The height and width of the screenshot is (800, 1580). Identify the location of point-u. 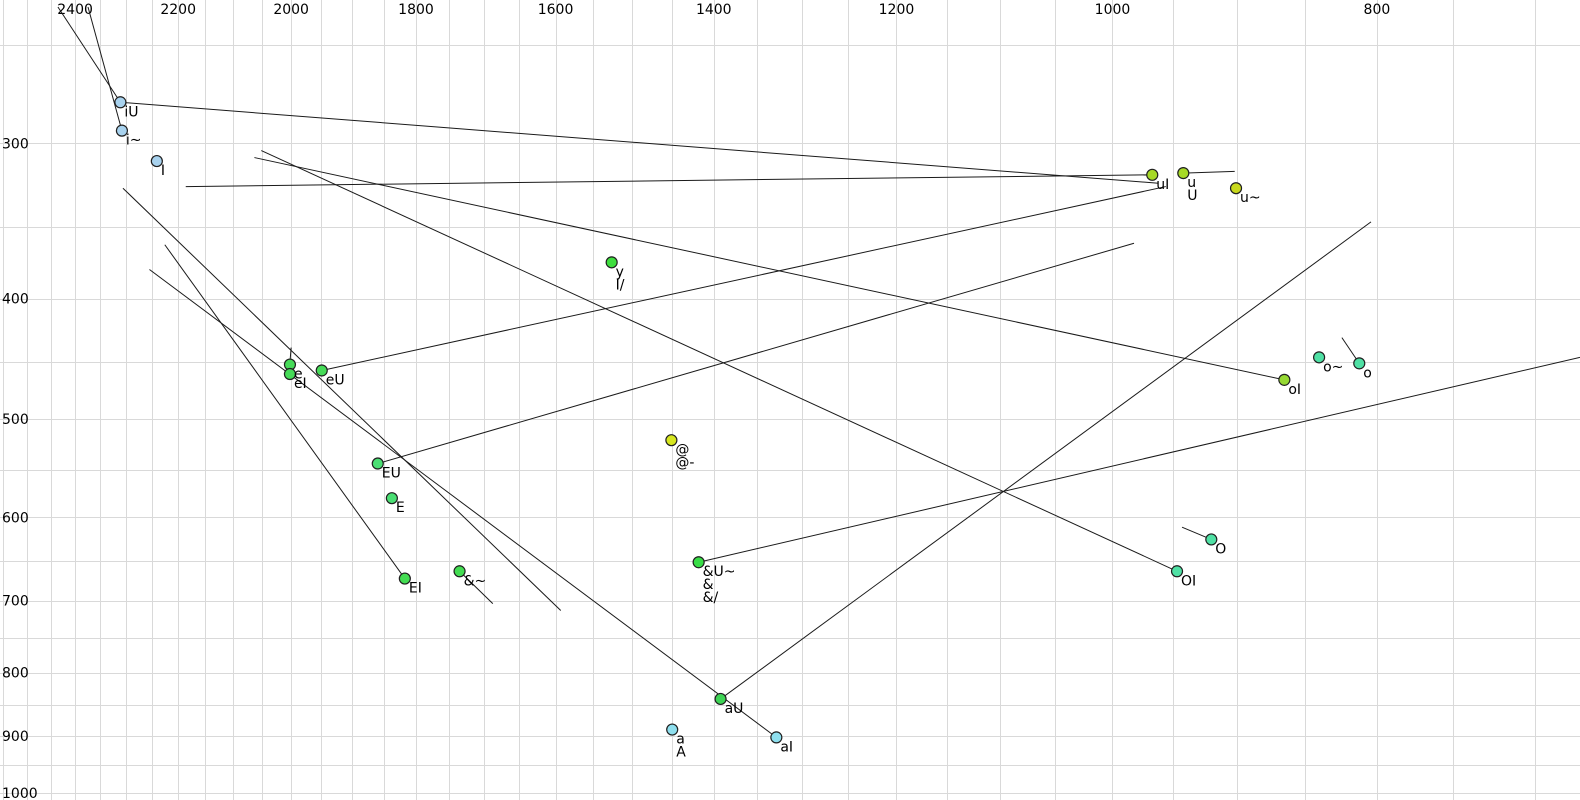
(1183, 173).